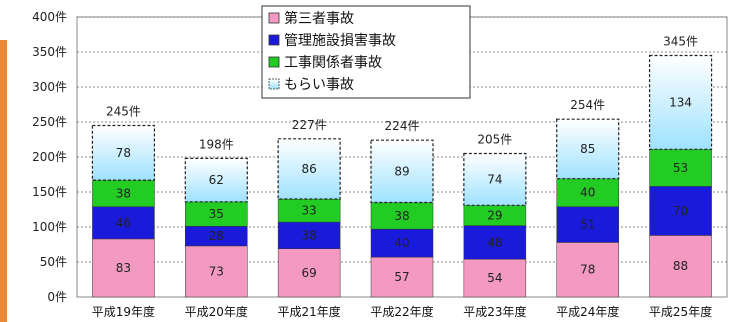 The height and width of the screenshot is (322, 738). Describe the element at coordinates (309, 125) in the screenshot. I see `total-label: 227件` at that location.